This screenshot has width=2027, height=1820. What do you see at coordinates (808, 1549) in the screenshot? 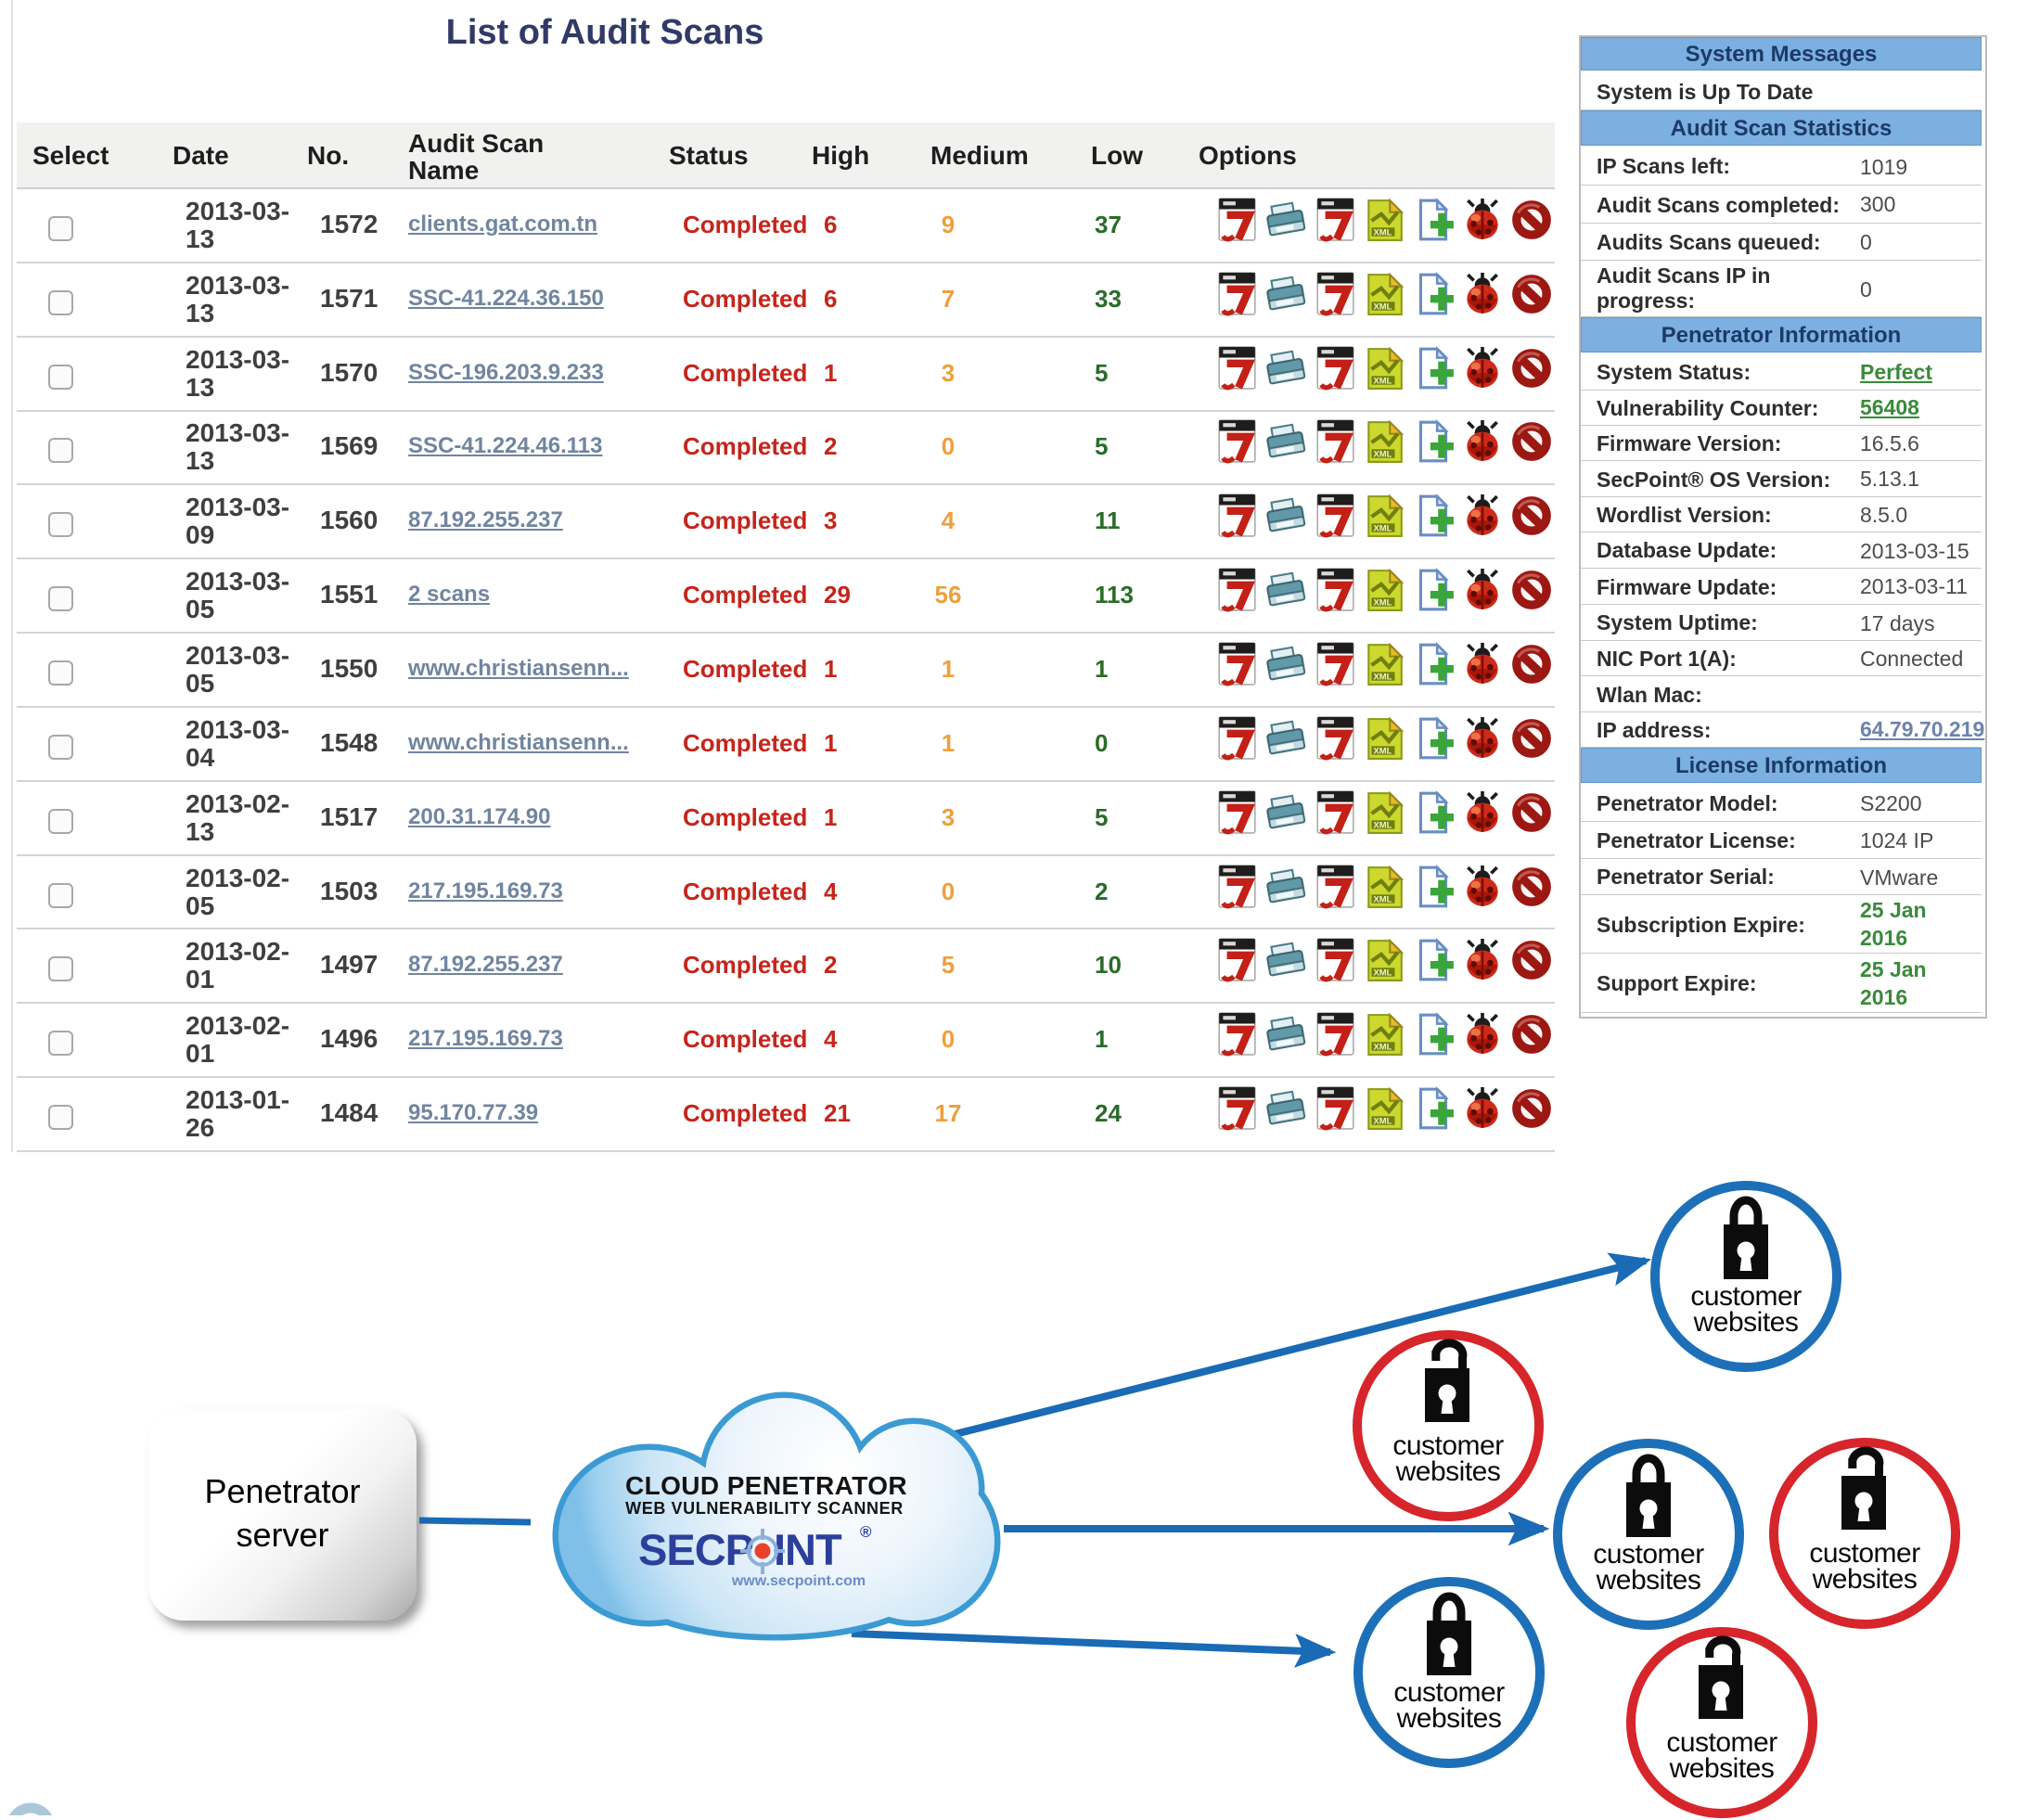
I see `svg-text: INT` at bounding box center [808, 1549].